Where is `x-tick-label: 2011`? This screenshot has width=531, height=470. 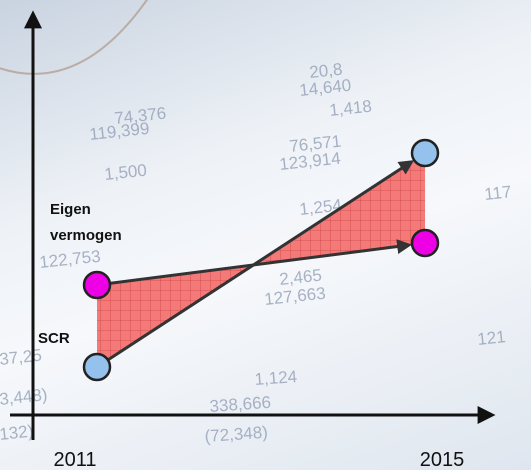
x-tick-label: 2011 is located at coordinates (74, 459).